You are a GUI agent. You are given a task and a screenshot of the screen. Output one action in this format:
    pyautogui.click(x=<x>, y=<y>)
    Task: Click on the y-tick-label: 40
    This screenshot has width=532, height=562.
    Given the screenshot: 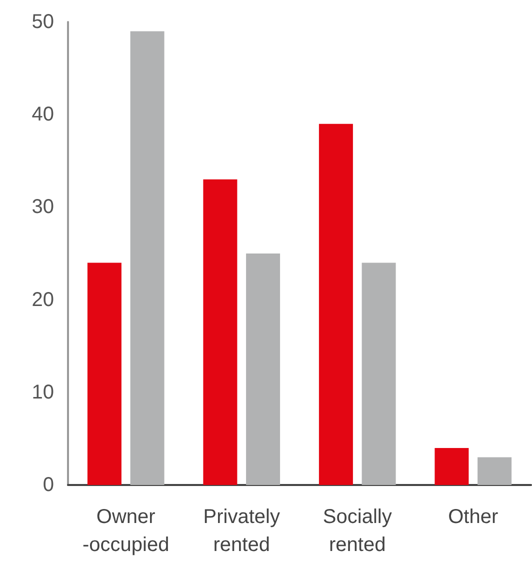 What is the action you would take?
    pyautogui.click(x=43, y=115)
    